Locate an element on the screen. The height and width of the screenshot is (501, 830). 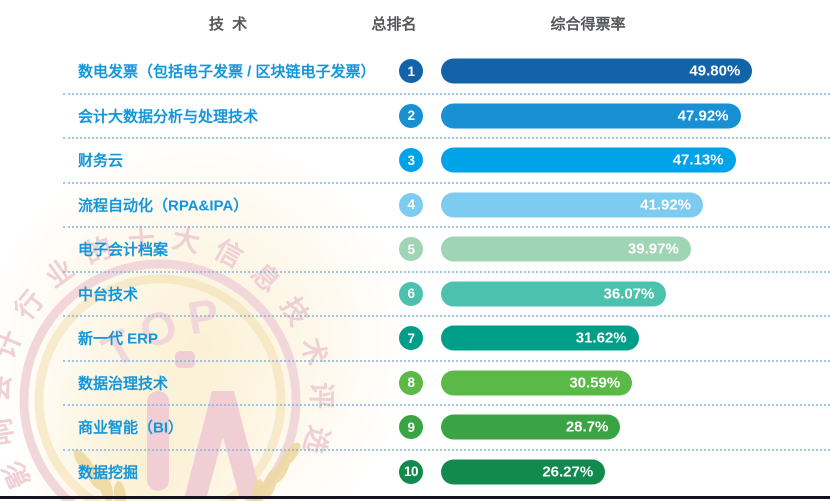
vote-rate-bar: 28.7% is located at coordinates (531, 427).